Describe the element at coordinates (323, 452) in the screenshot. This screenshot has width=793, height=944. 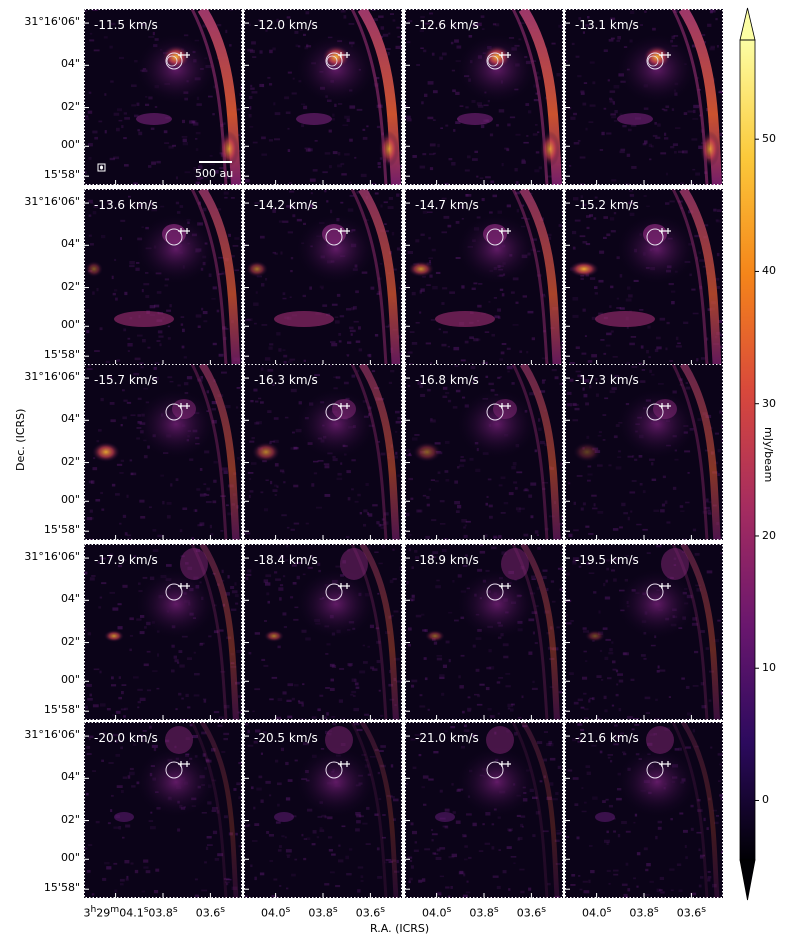
I see `channel-panel: -16.3 km/s` at that location.